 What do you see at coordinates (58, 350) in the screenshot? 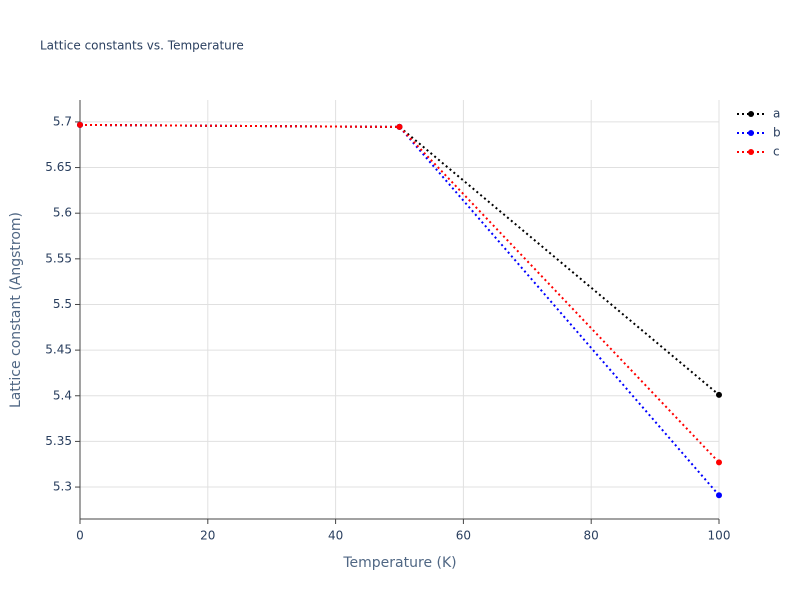
I see `y-tick-label: 5.45` at bounding box center [58, 350].